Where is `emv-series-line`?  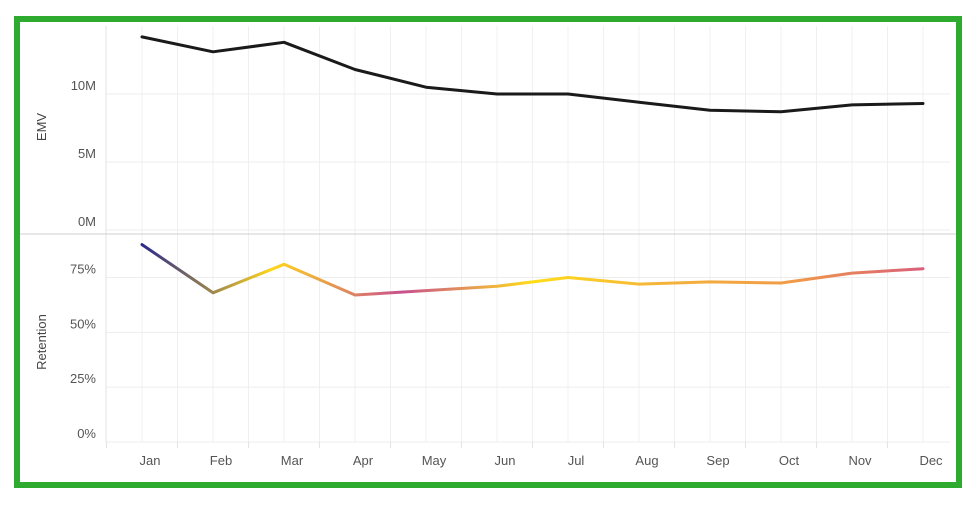 emv-series-line is located at coordinates (532, 74).